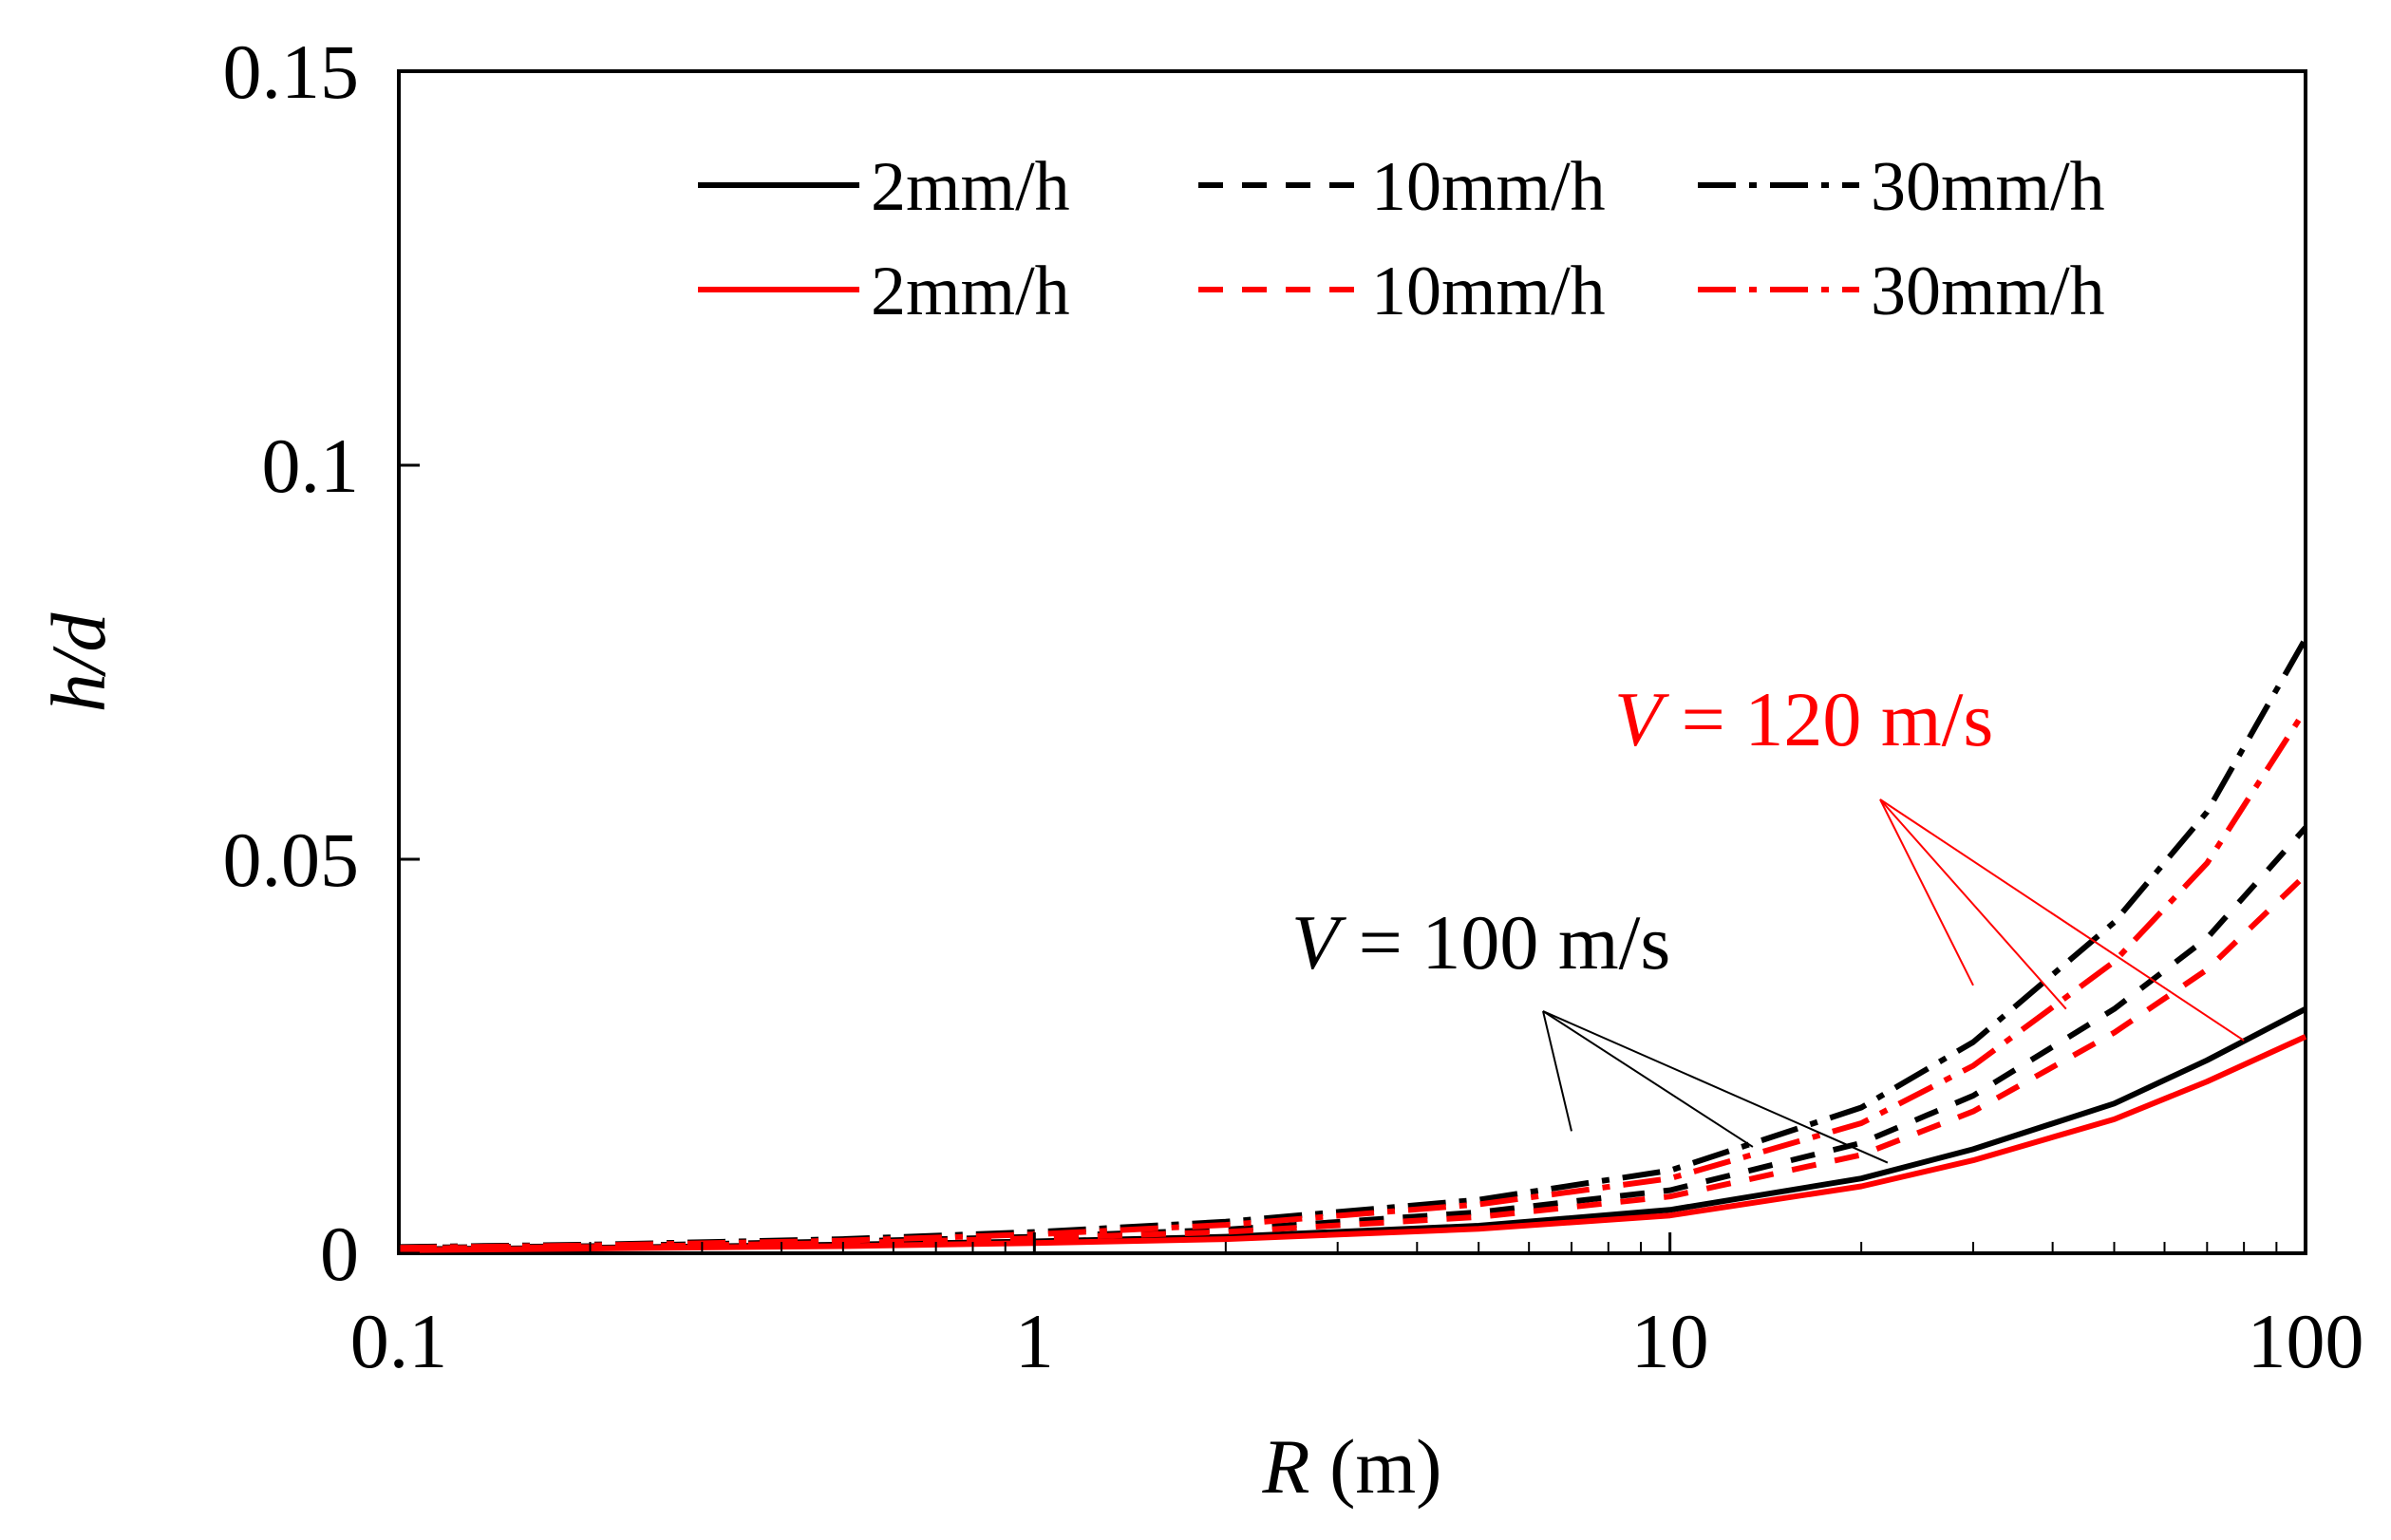 This screenshot has height=1540, width=2391. Describe the element at coordinates (1352, 1144) in the screenshot. I see `series-line-red-2mm-per-h` at that location.